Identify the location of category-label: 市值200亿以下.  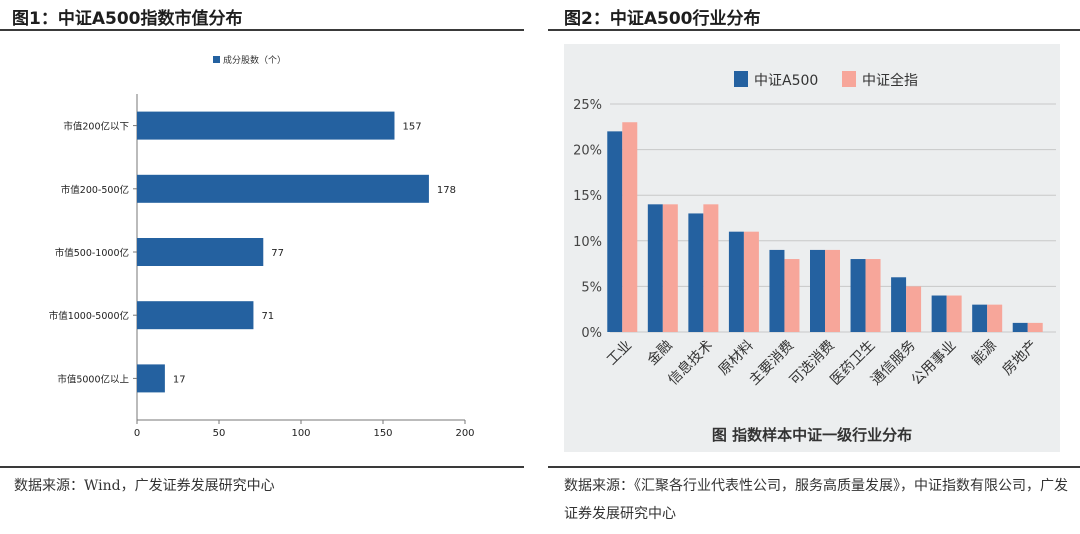
(96, 127).